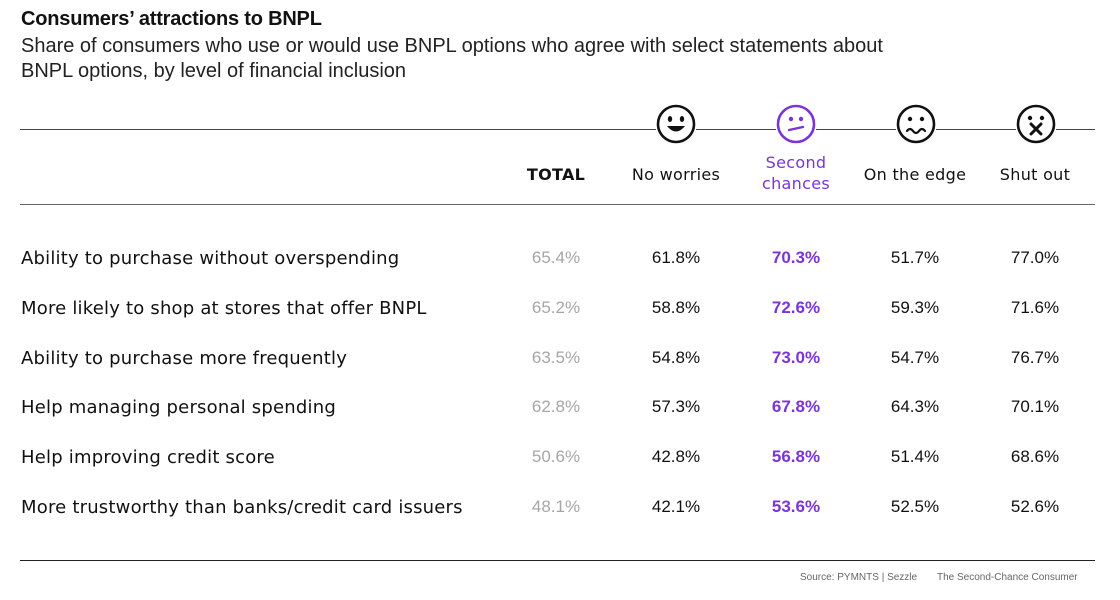 This screenshot has height=600, width=1120. I want to click on row-label: Help managing personal spending, so click(178, 408).